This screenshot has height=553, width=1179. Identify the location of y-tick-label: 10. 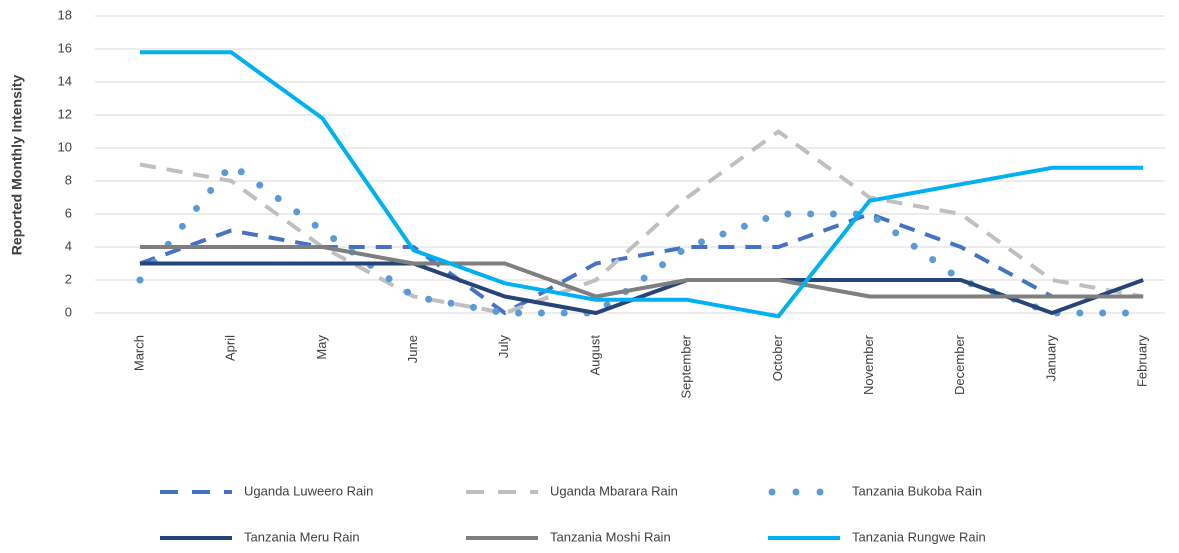
(65, 146).